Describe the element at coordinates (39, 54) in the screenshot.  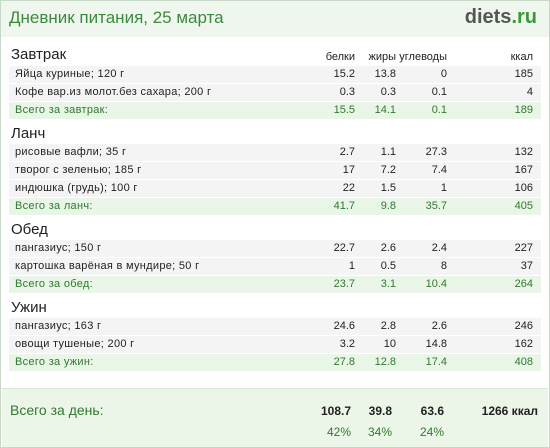
I see `meal-title-breakfast: Завтрак` at that location.